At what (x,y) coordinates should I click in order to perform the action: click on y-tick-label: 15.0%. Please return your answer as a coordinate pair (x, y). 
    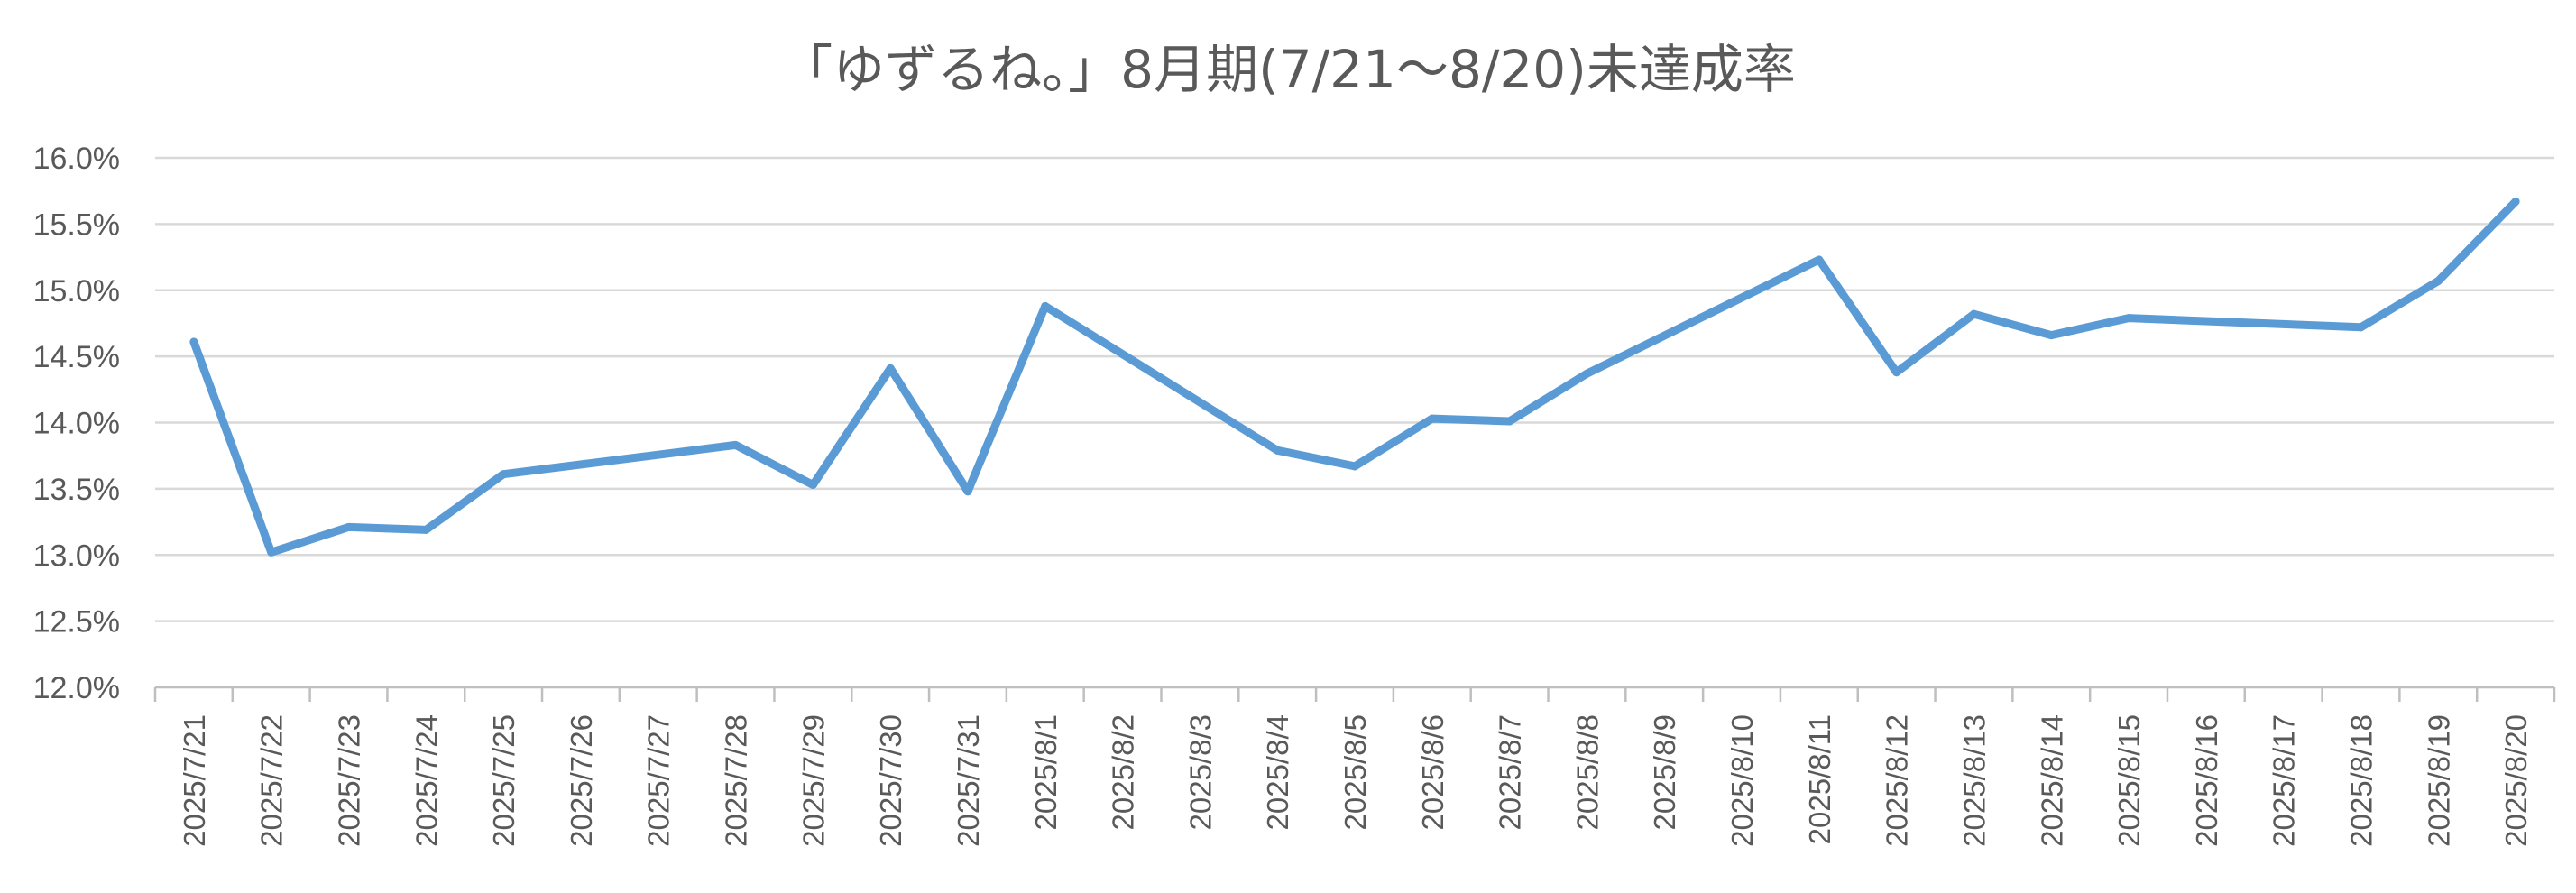
    Looking at the image, I should click on (76, 291).